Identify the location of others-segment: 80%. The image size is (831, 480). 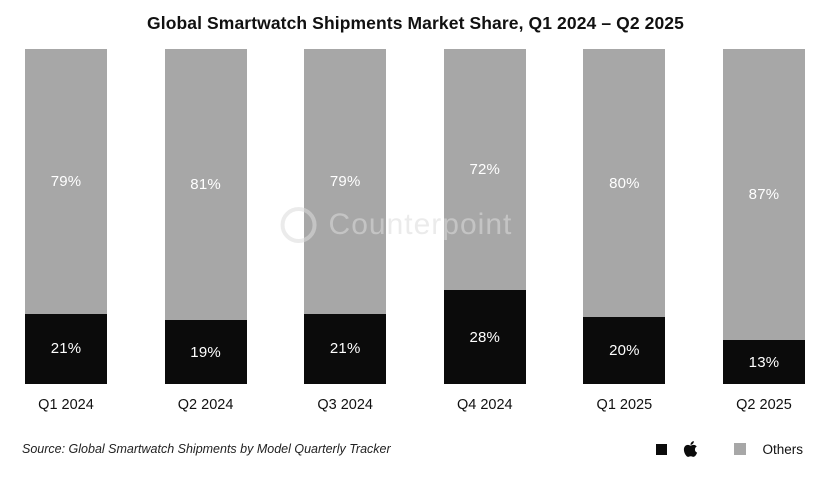
(624, 183).